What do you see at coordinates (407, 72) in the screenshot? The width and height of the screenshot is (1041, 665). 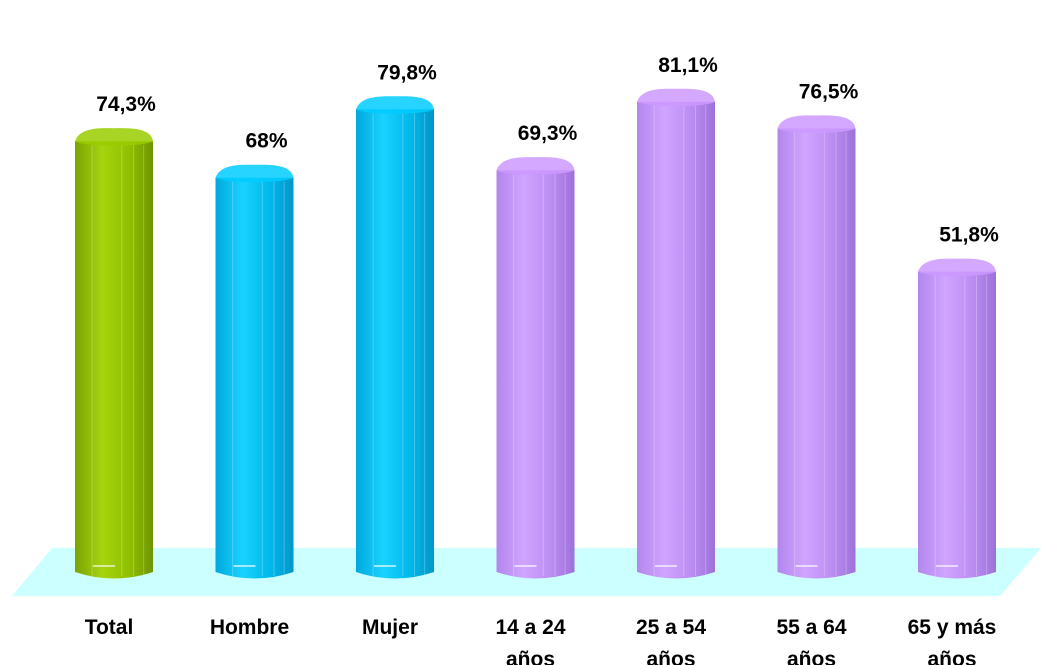 I see `value-label: 79,8%` at bounding box center [407, 72].